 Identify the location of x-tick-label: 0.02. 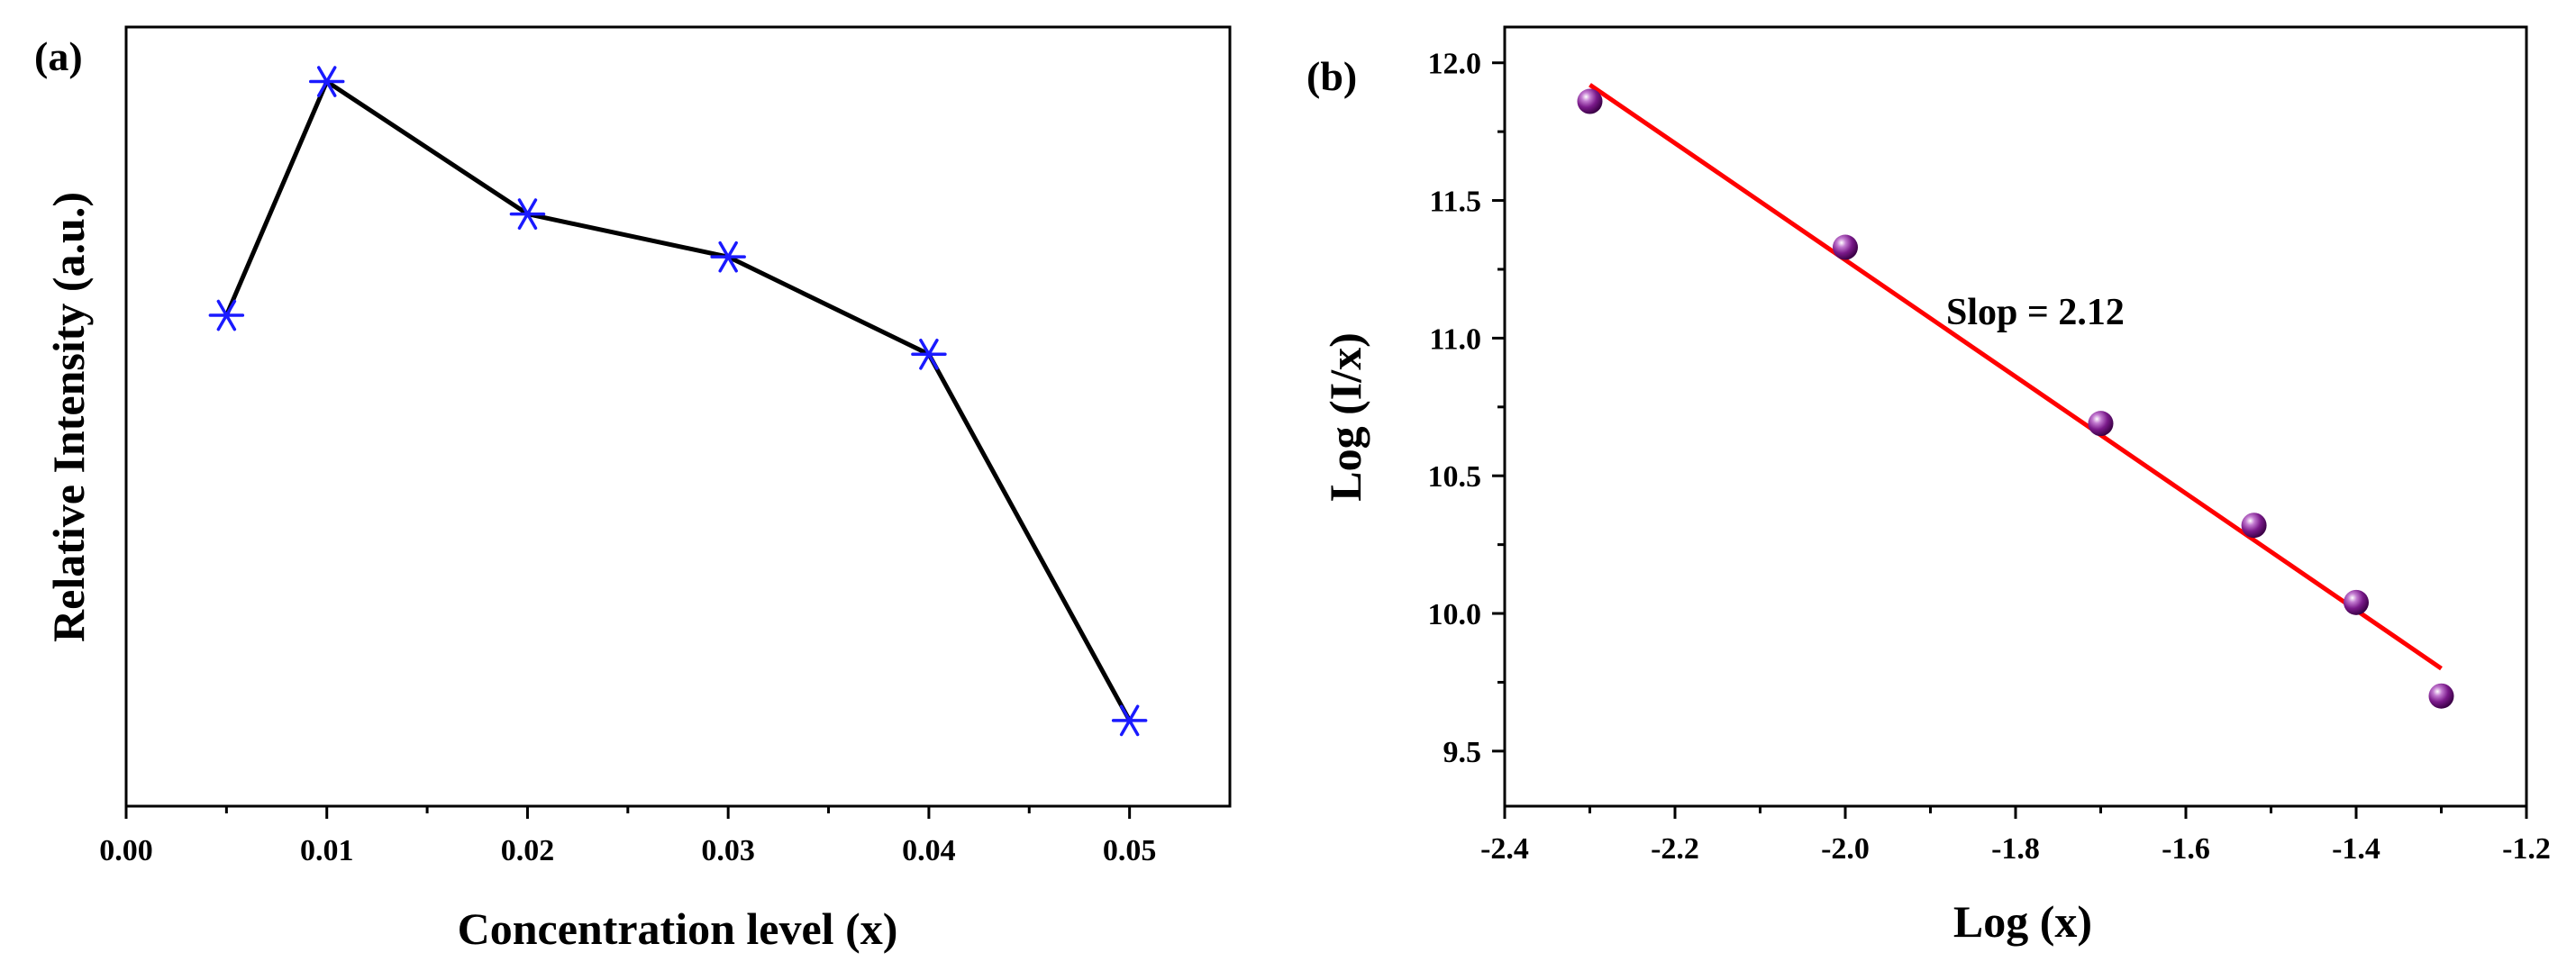
(528, 850).